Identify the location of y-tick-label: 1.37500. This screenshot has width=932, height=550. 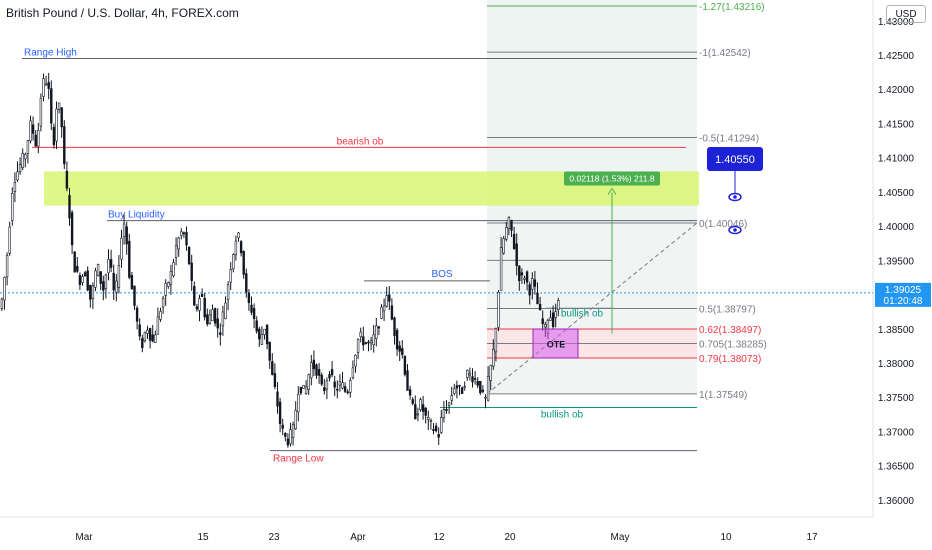
(896, 398).